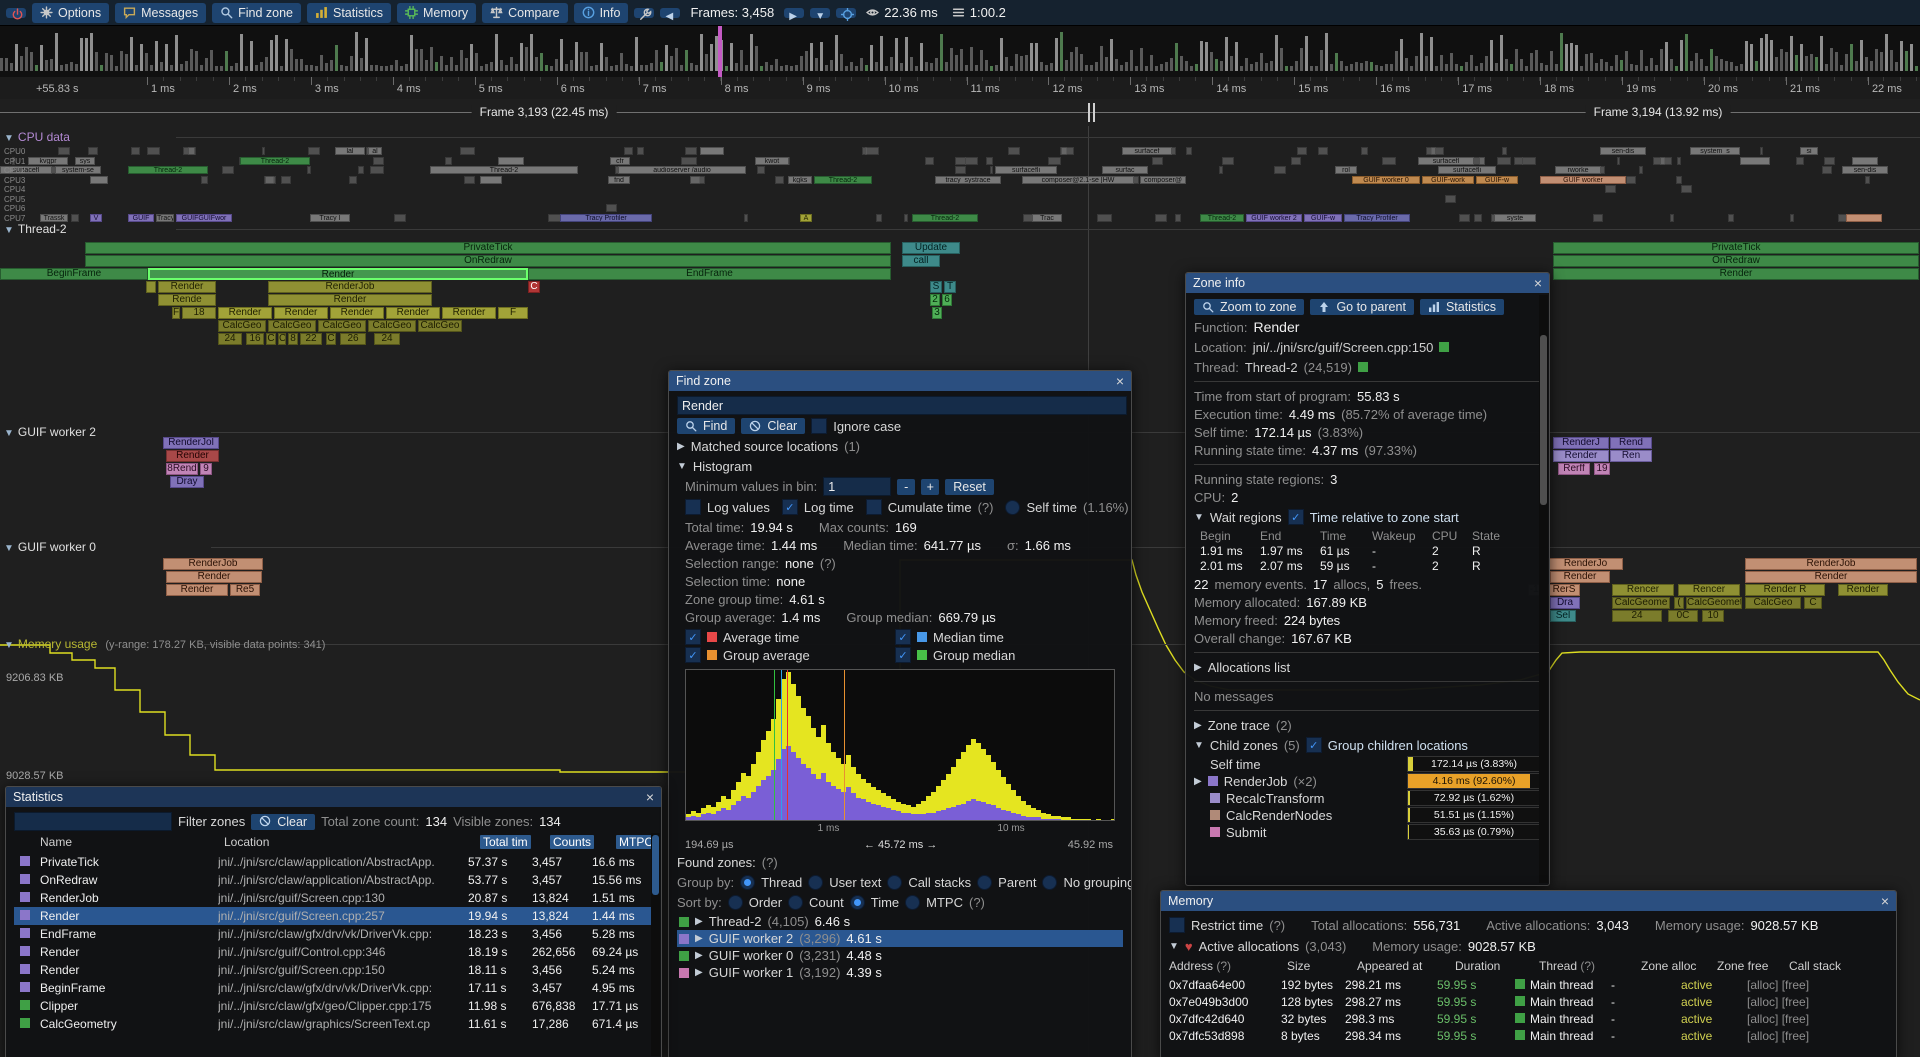 The image size is (1920, 1057). What do you see at coordinates (1448, 179) in the screenshot?
I see `cpu-zone: GUIF-work` at bounding box center [1448, 179].